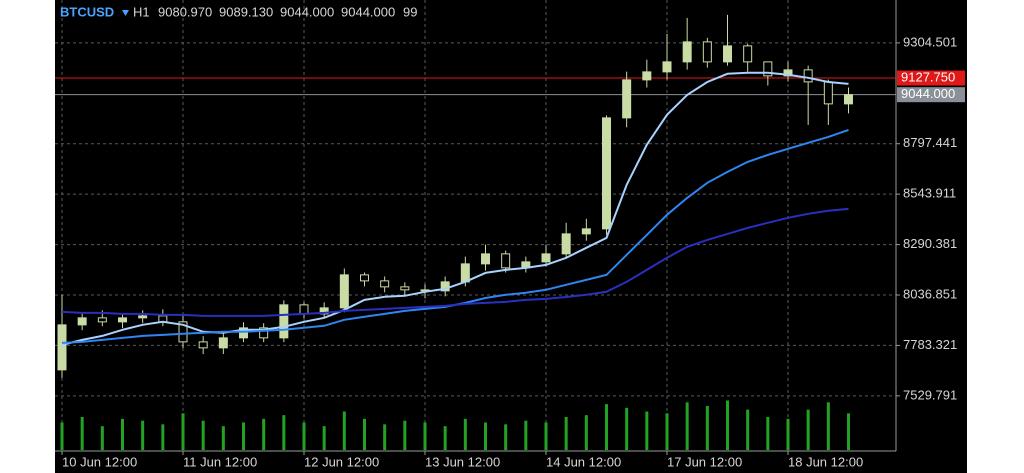 The image size is (1024, 473). What do you see at coordinates (246, 11) in the screenshot?
I see `ohlc-high: 9089.130` at bounding box center [246, 11].